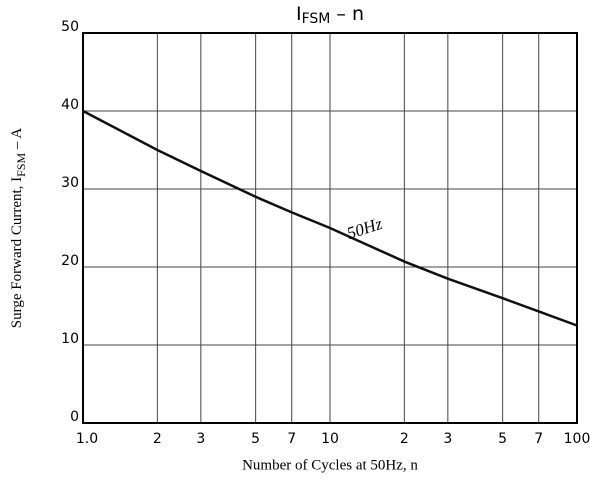 This screenshot has height=480, width=590. I want to click on x-tick-label: 10, so click(330, 439).